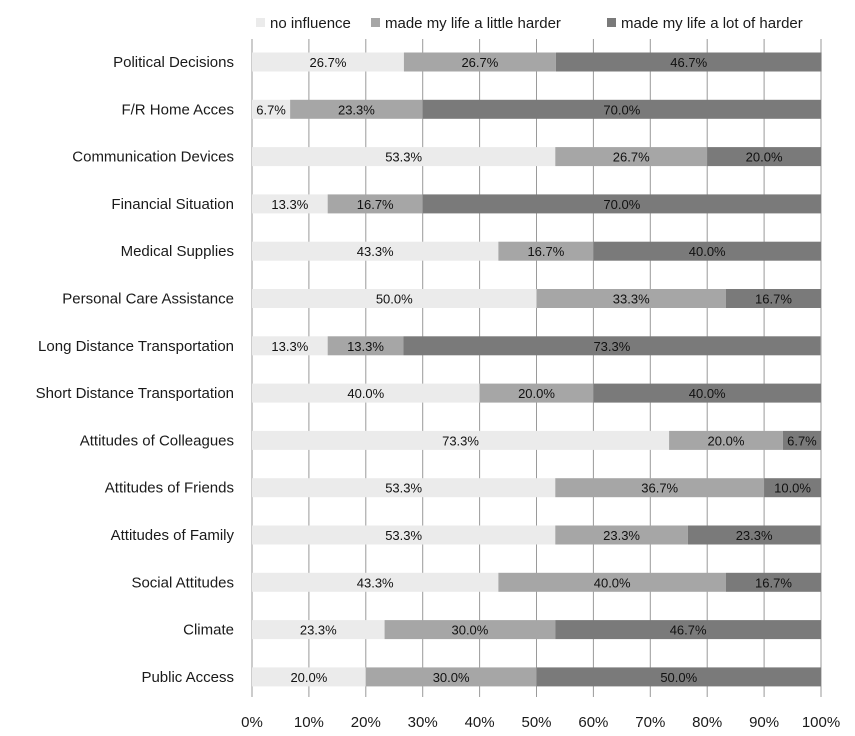  Describe the element at coordinates (366, 722) in the screenshot. I see `x-tick-label: 20%` at that location.